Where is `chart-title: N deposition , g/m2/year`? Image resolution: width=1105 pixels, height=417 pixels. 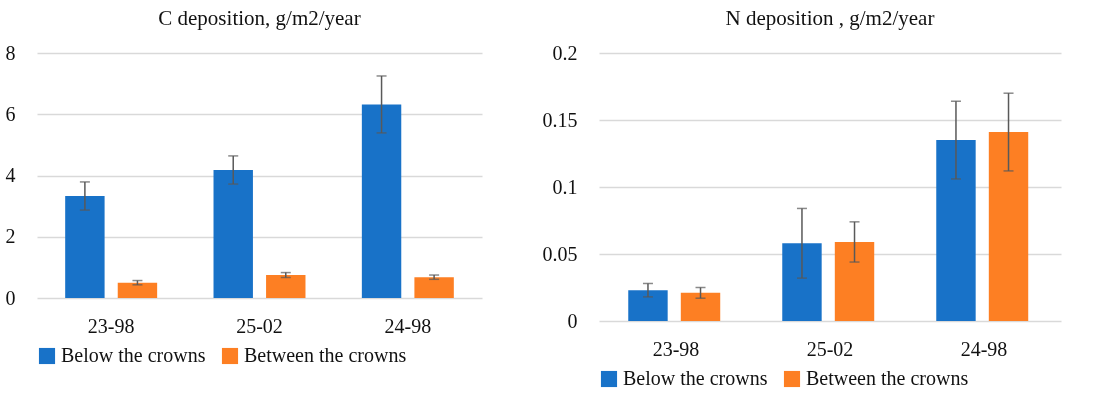 chart-title: N deposition , g/m2/year is located at coordinates (830, 18).